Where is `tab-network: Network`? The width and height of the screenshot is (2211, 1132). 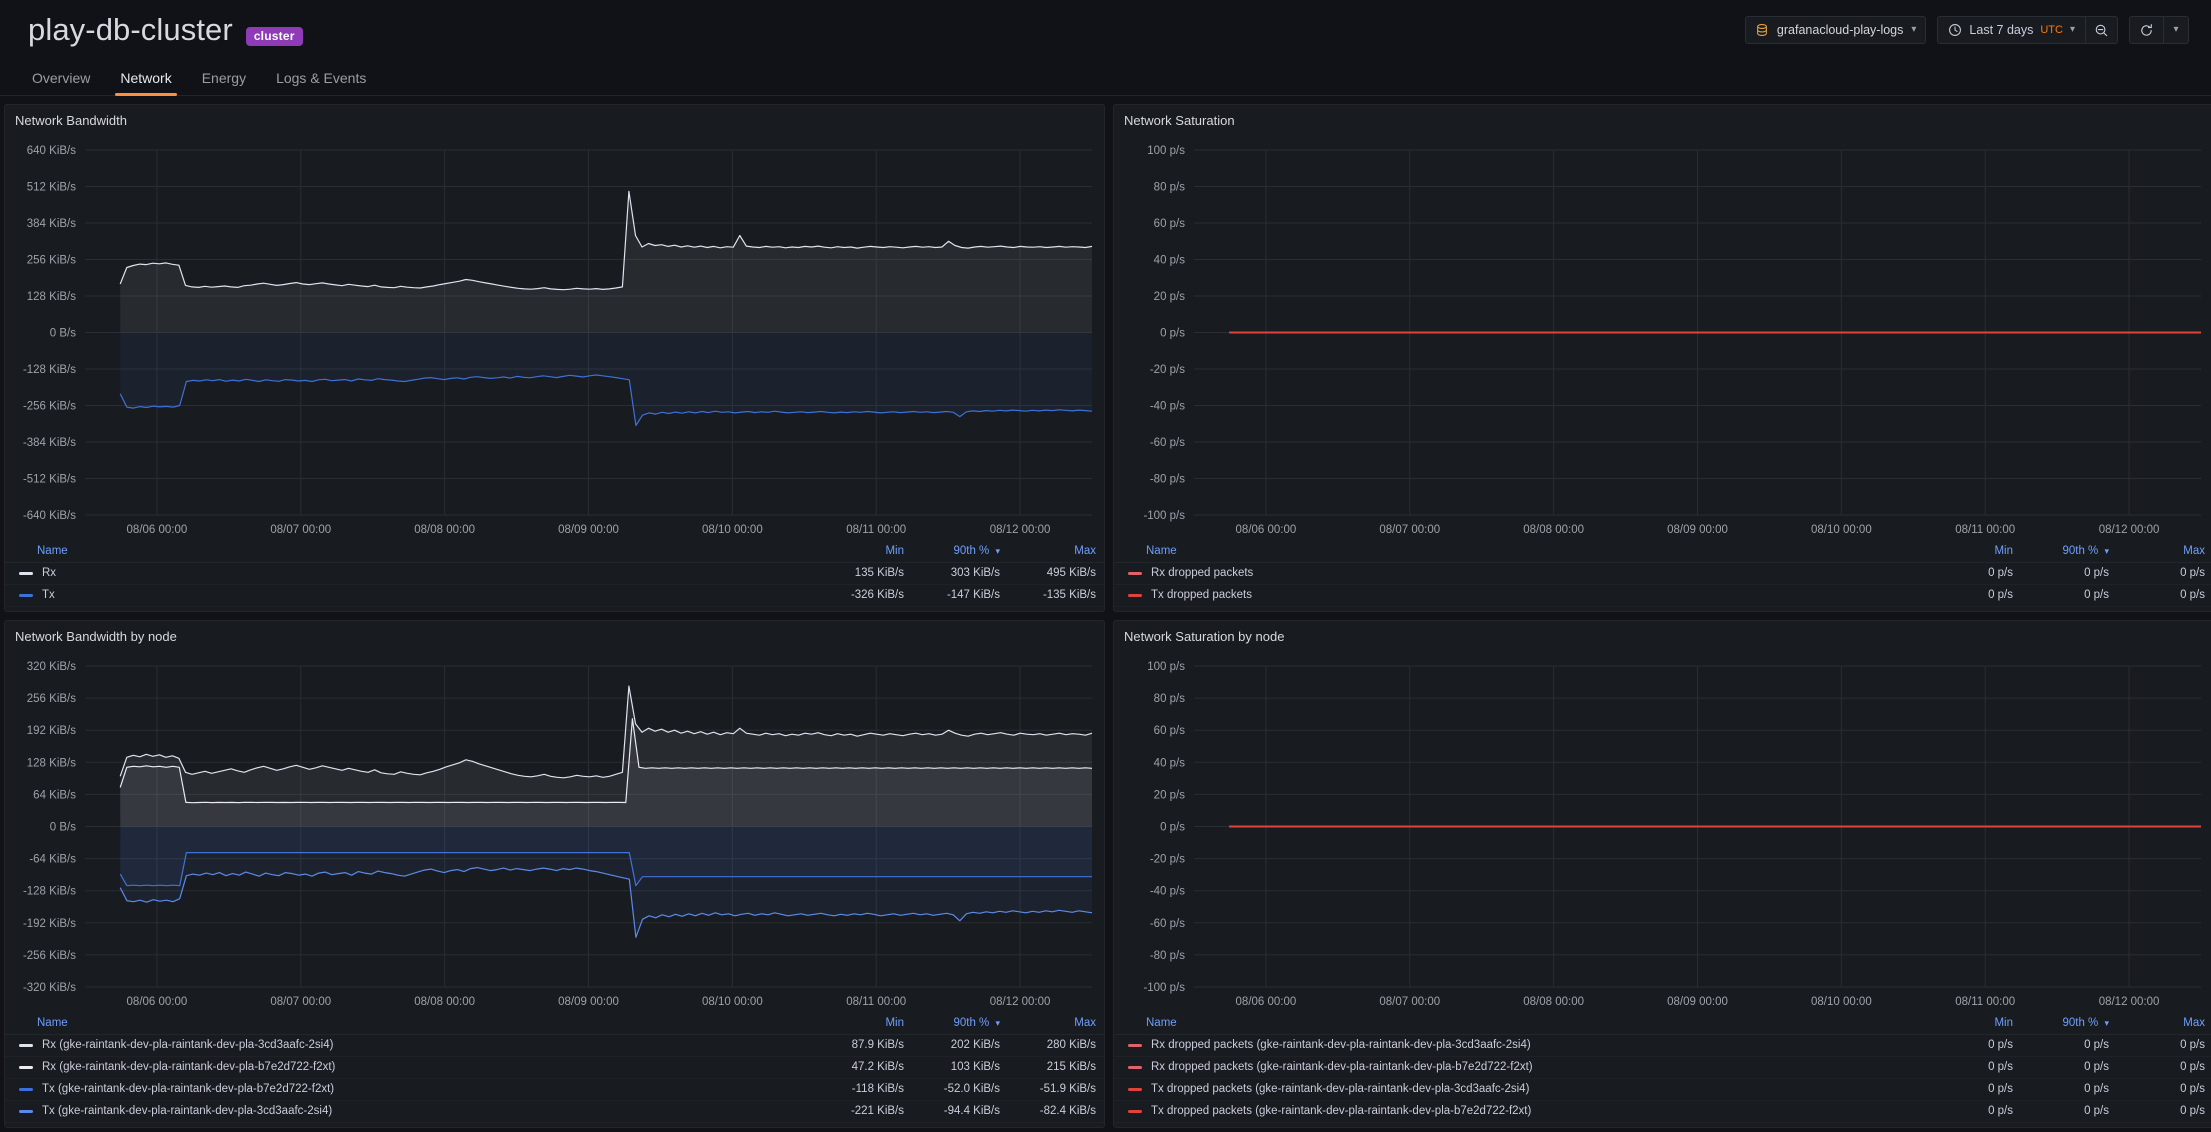 tab-network: Network is located at coordinates (145, 83).